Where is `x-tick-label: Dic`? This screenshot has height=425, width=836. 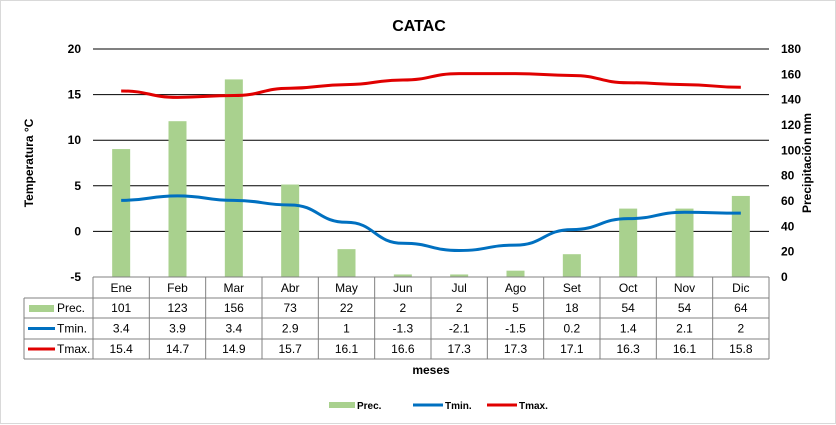
x-tick-label: Dic is located at coordinates (740, 288).